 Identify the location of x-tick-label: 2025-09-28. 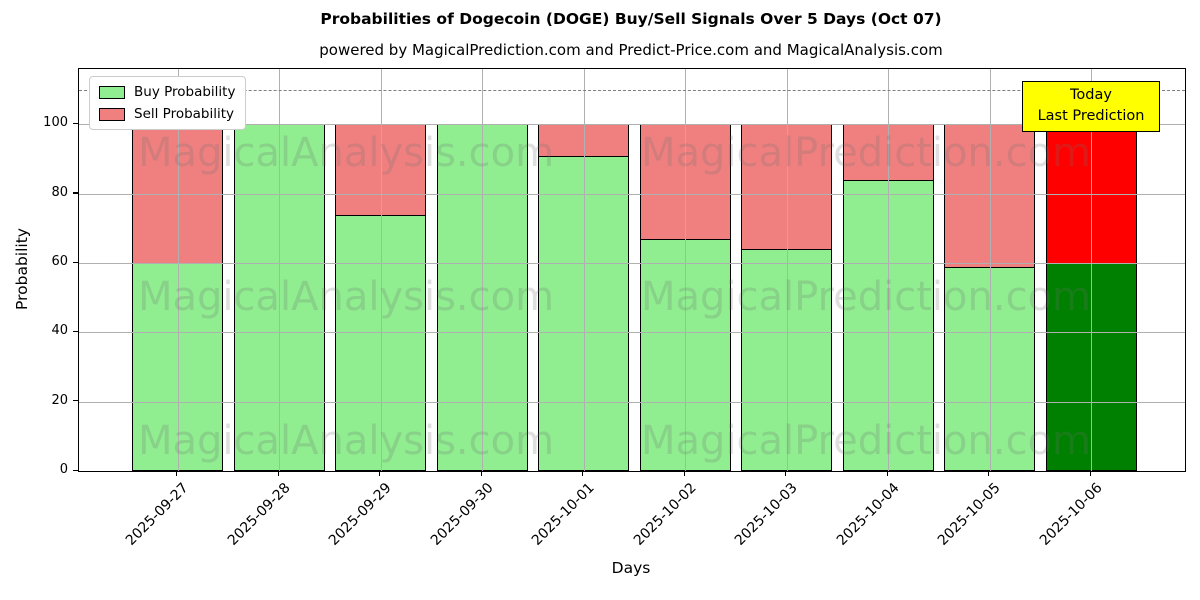
(259, 514).